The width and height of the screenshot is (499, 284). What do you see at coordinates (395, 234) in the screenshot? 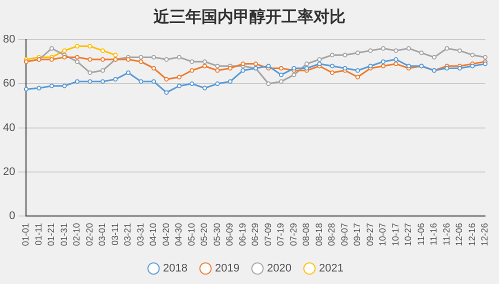
I see `x-tick-label: 10-17` at bounding box center [395, 234].